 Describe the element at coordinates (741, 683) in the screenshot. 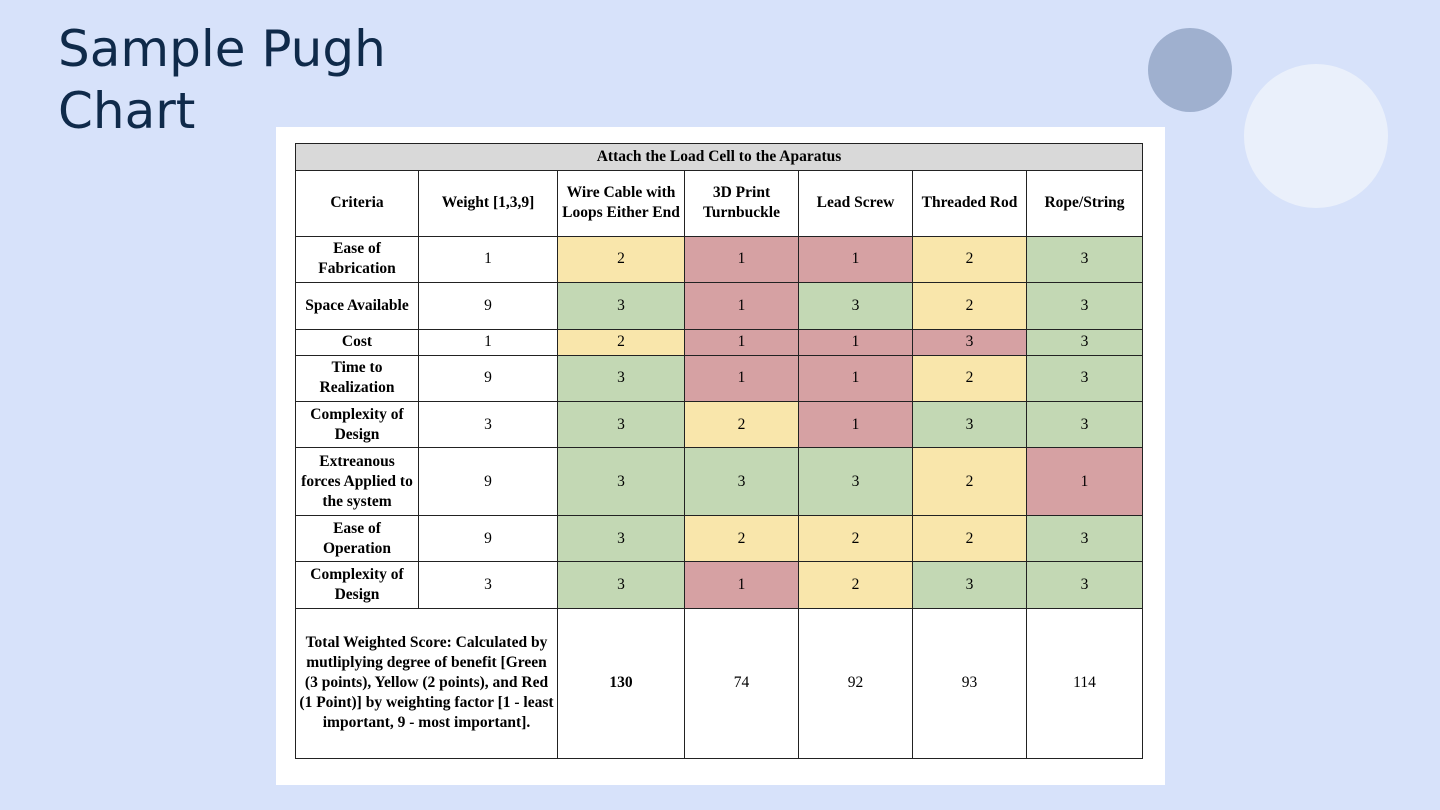

I see `total-score-cell: 74` at that location.